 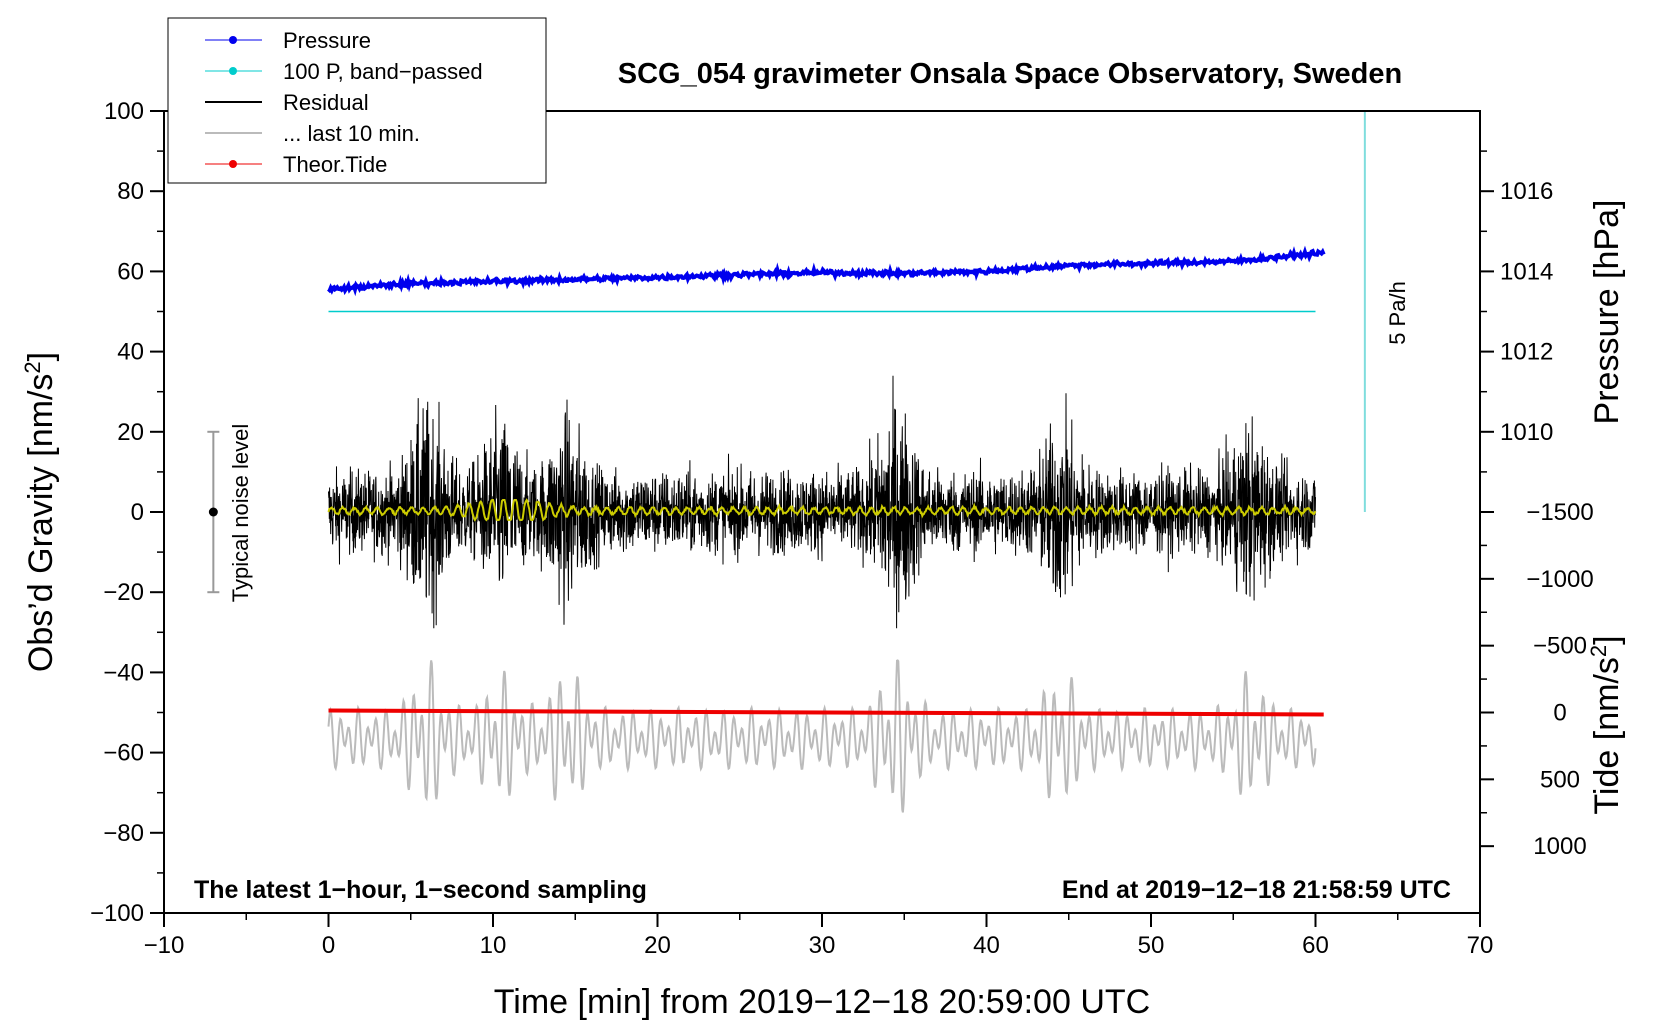 What do you see at coordinates (137, 512) in the screenshot?
I see `y-tick-label: 0` at bounding box center [137, 512].